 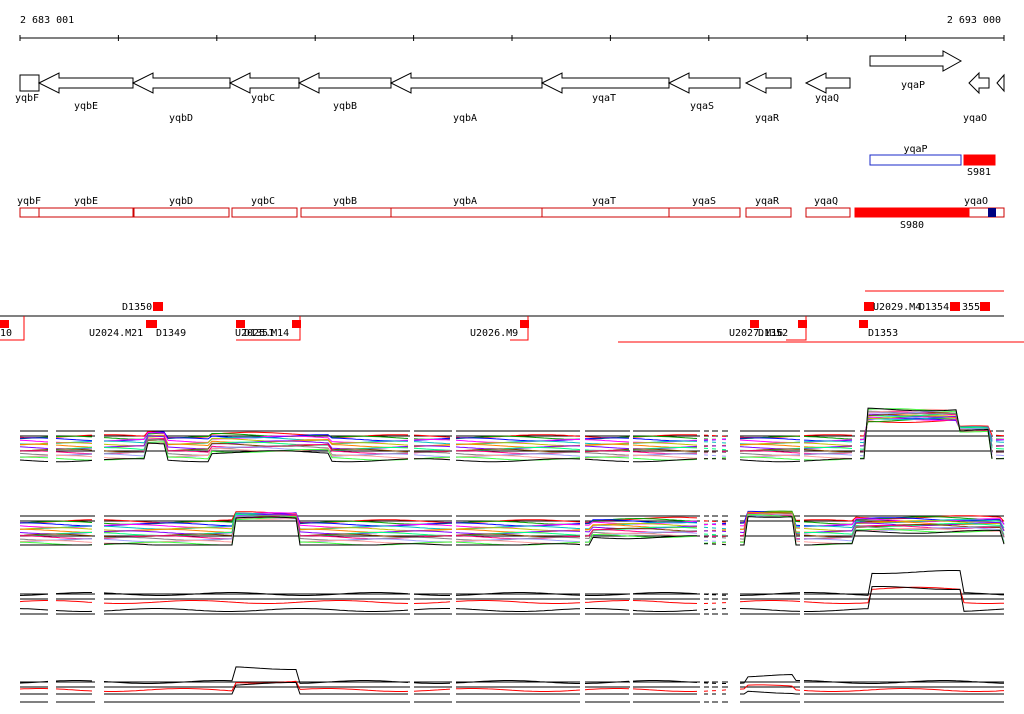 I want to click on gene-label: yqbD, so click(x=181, y=118).